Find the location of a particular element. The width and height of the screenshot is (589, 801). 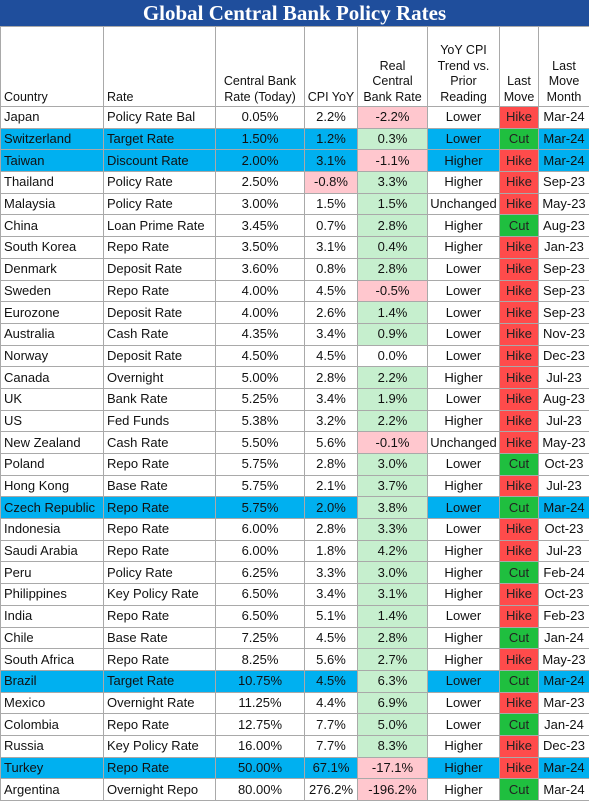

country-cell: Switzerland is located at coordinates (52, 139).